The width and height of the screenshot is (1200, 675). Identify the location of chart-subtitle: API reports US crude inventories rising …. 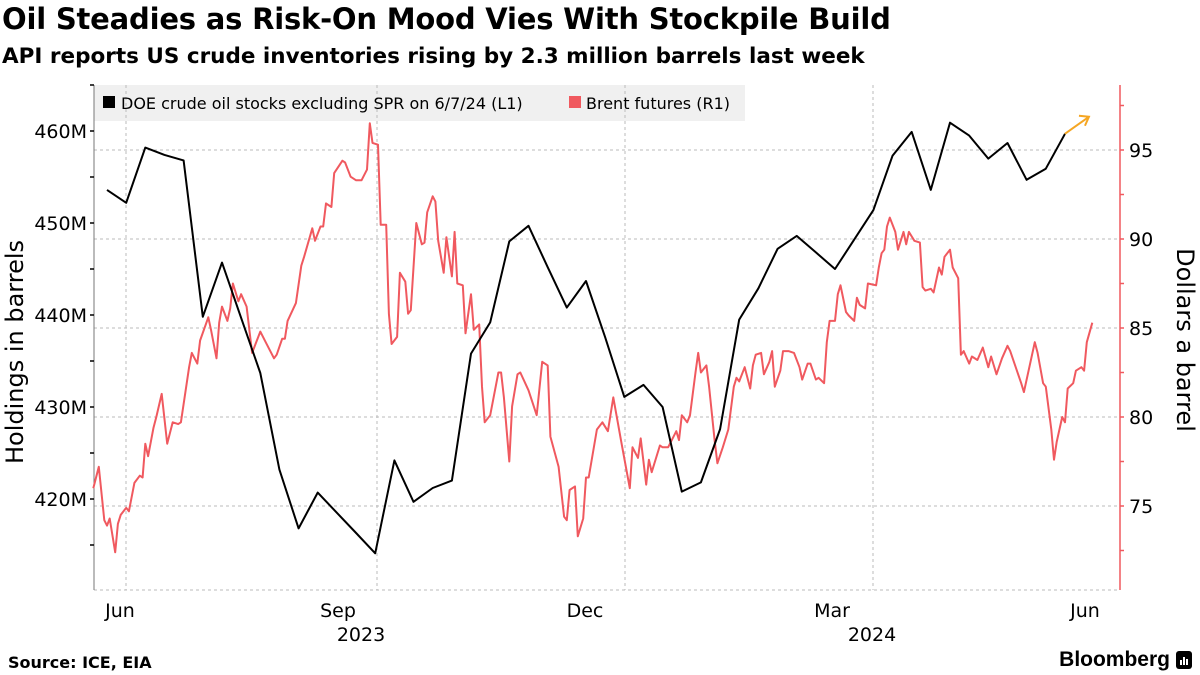
(433, 56).